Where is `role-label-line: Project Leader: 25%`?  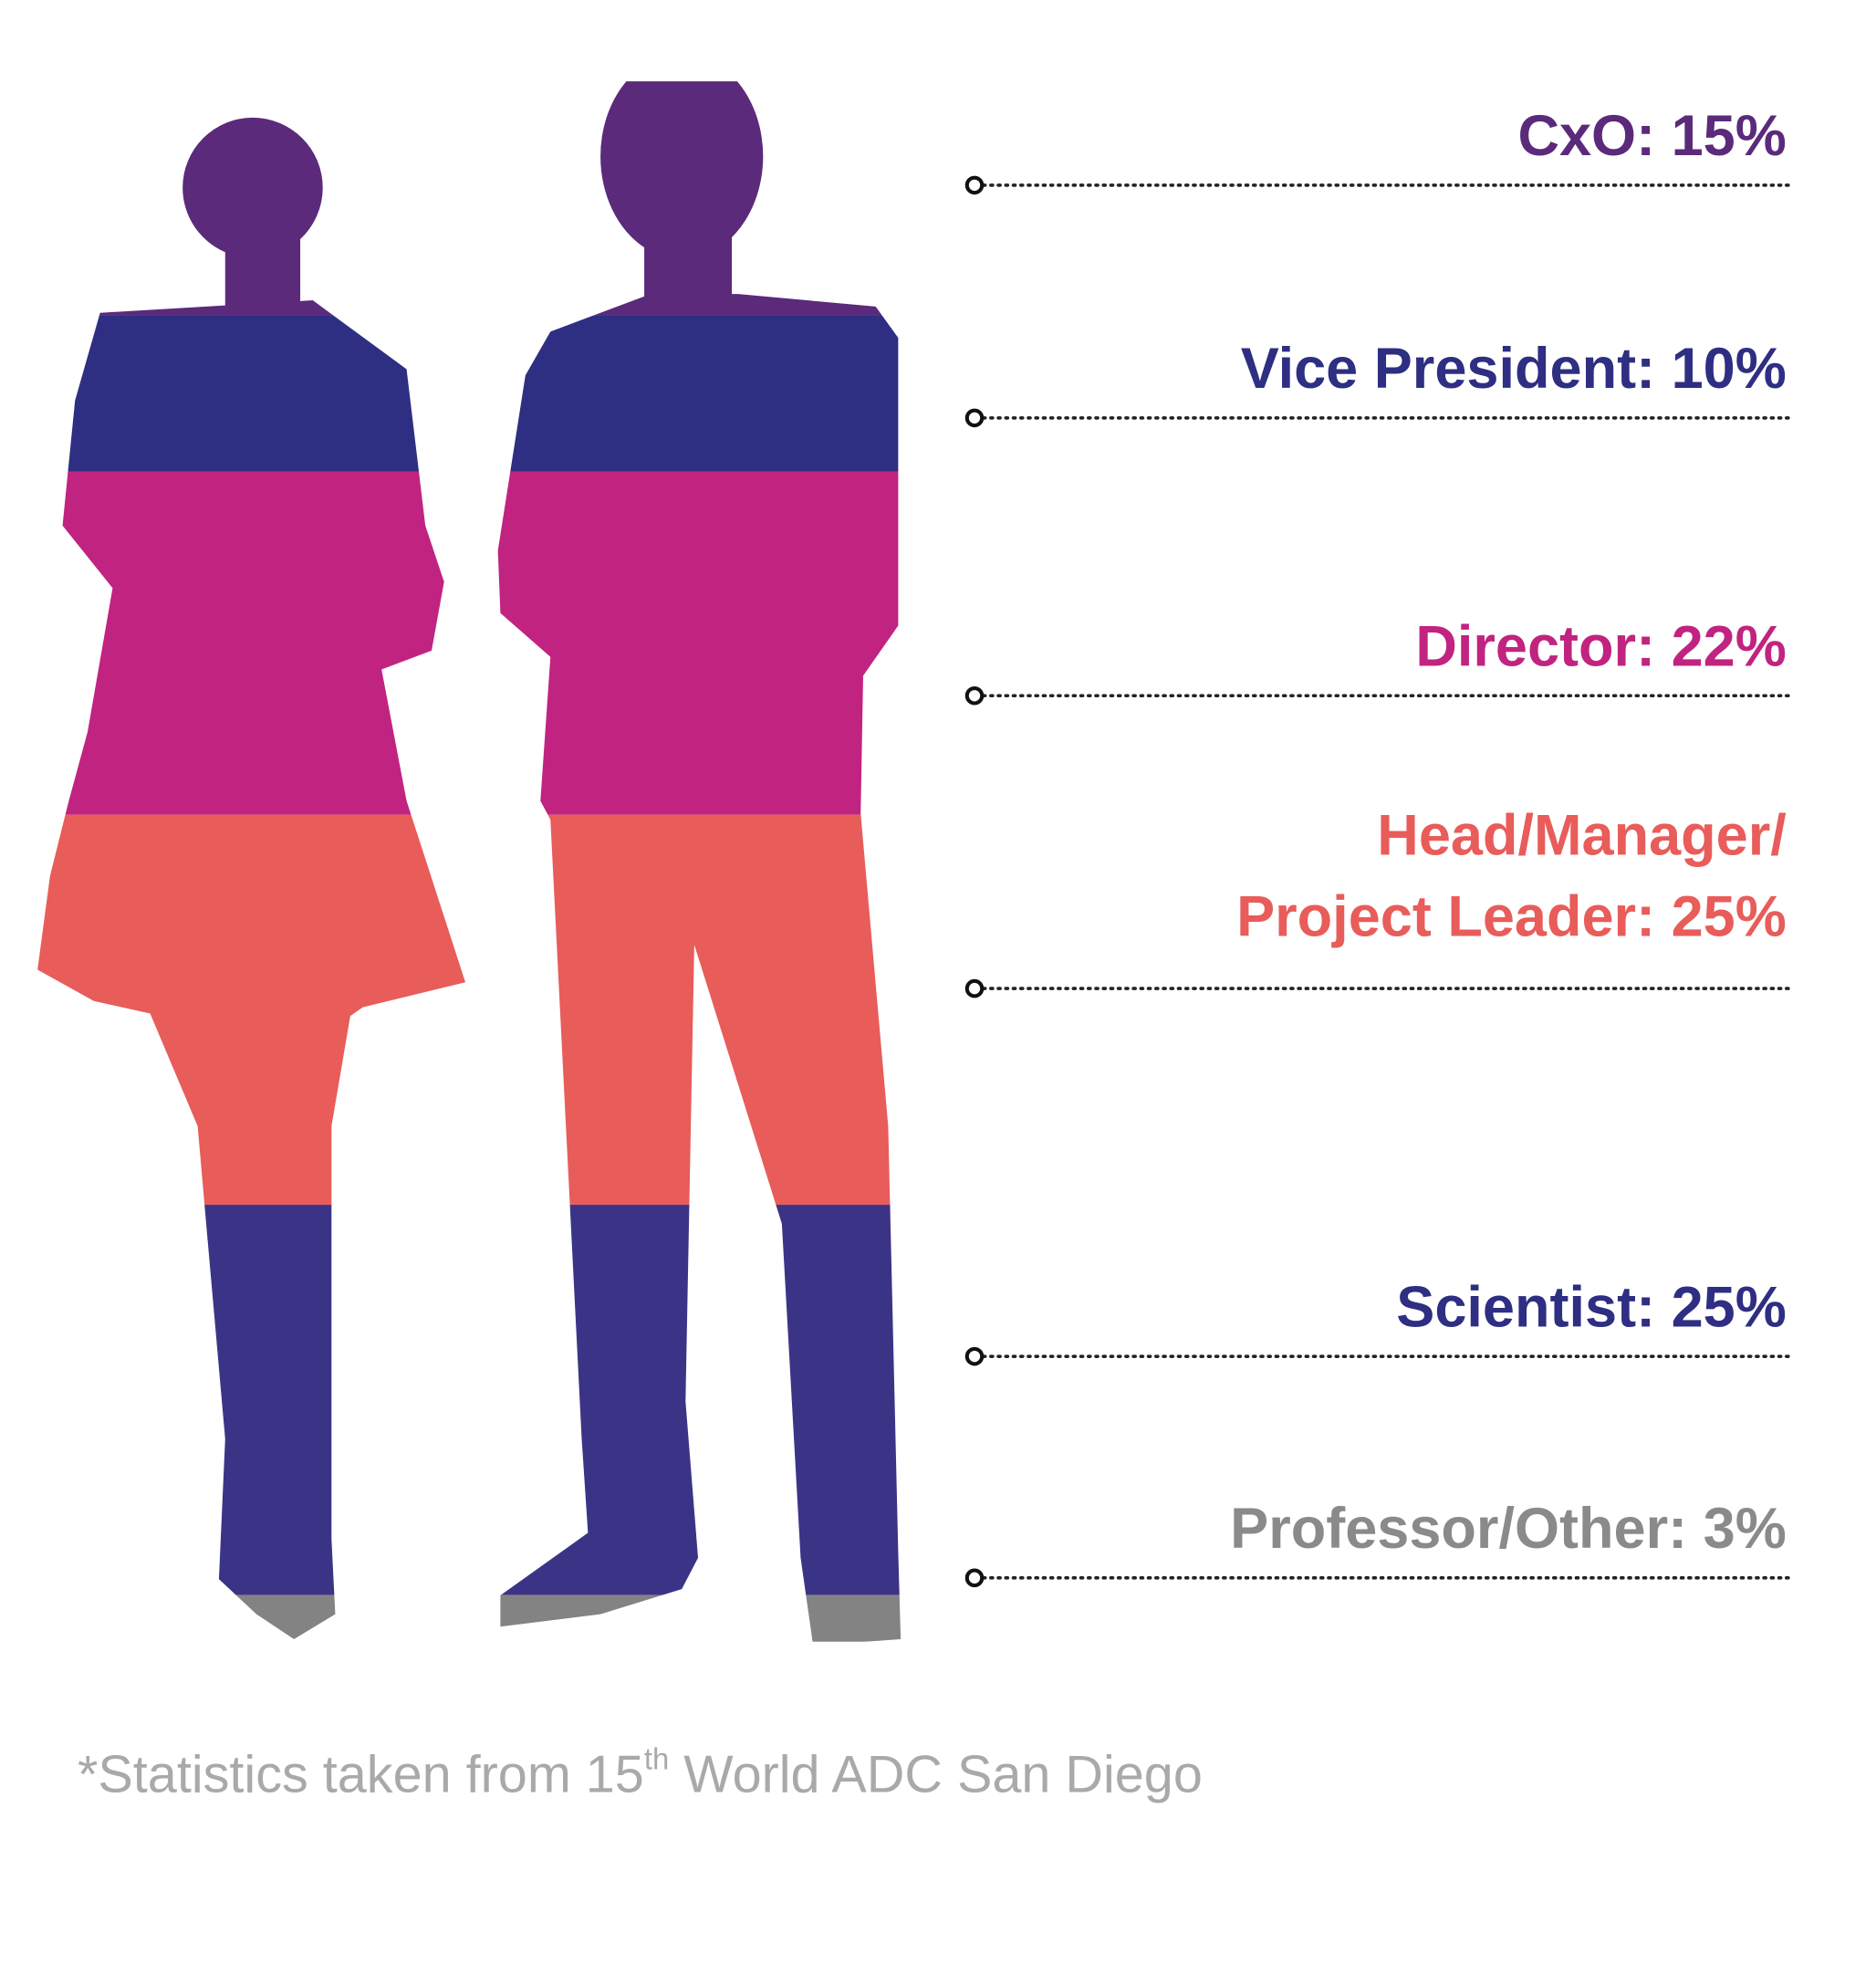
role-label-line: Project Leader: 25% is located at coordinates (1511, 917).